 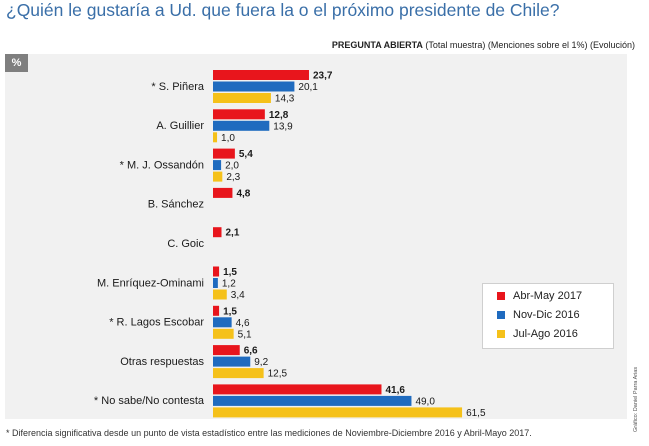 I want to click on bar-r-lagos-escobar-abr-may-2017, so click(x=216, y=310).